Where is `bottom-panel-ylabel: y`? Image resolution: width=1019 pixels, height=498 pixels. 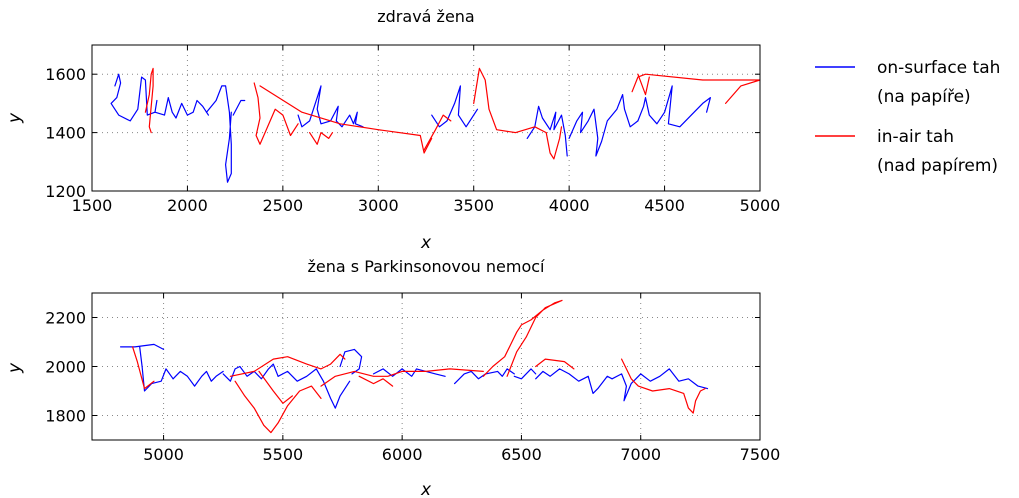
bottom-panel-ylabel: y is located at coordinates (15, 368).